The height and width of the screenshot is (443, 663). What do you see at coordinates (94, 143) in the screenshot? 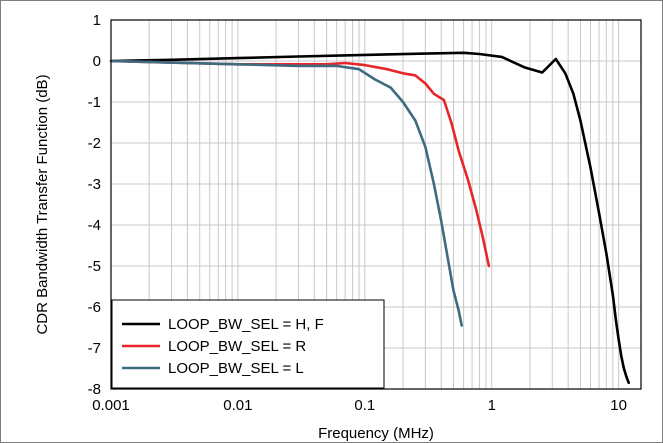
I see `y-tick-label: -2` at bounding box center [94, 143].